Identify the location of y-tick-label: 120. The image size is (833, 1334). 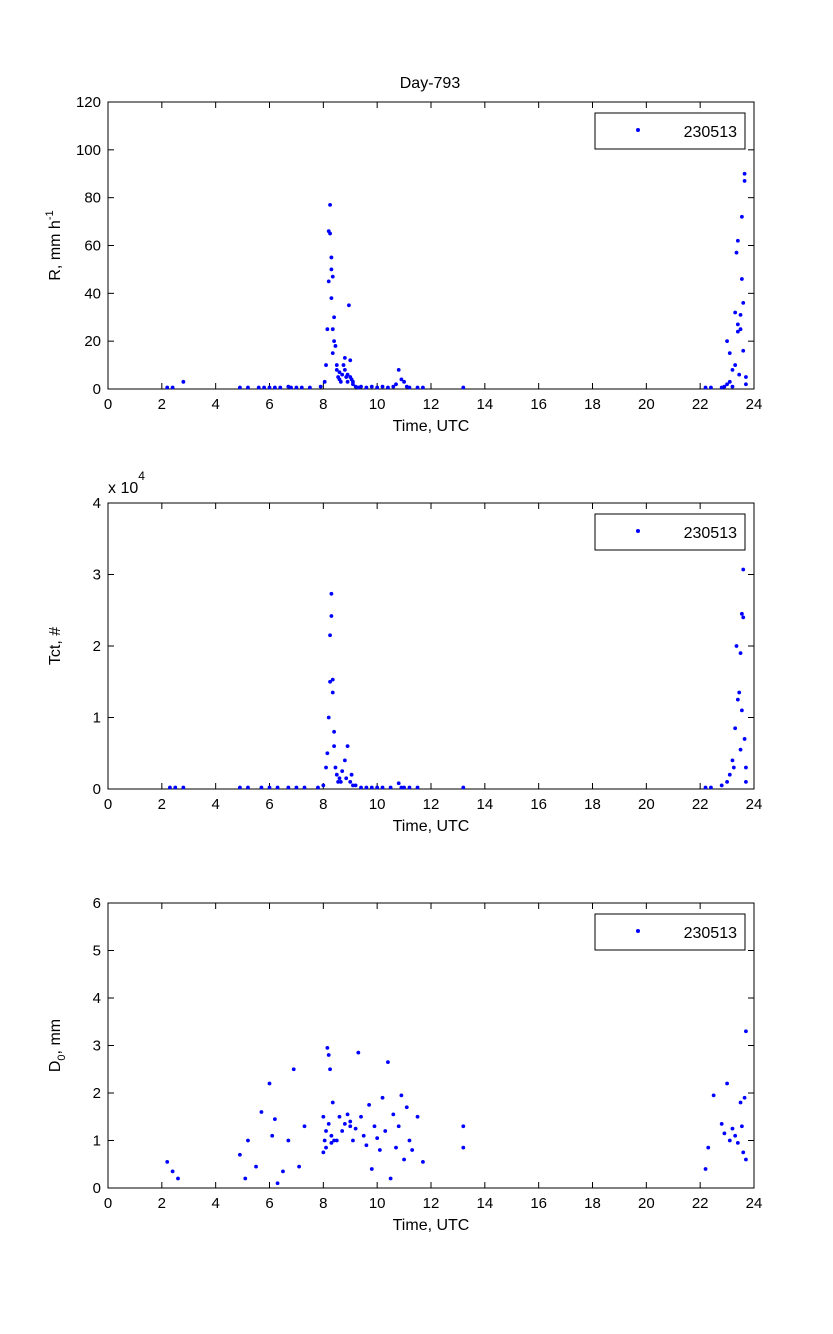
(88, 102).